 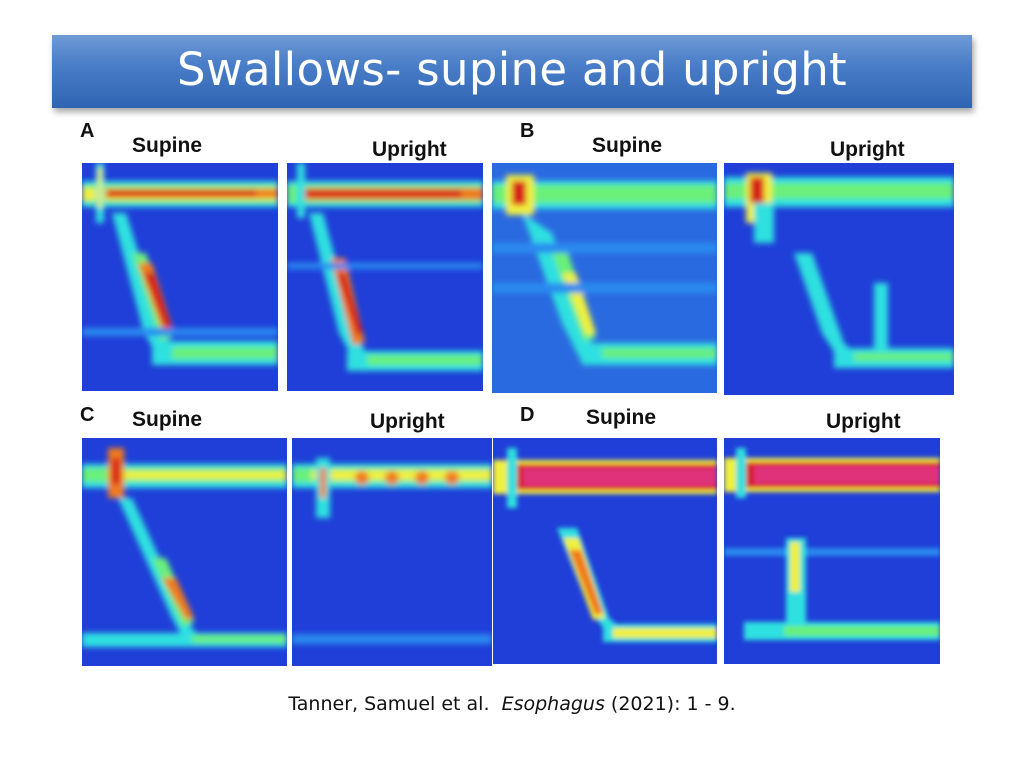 I want to click on hrm-heatmap-c-upright, so click(x=392, y=552).